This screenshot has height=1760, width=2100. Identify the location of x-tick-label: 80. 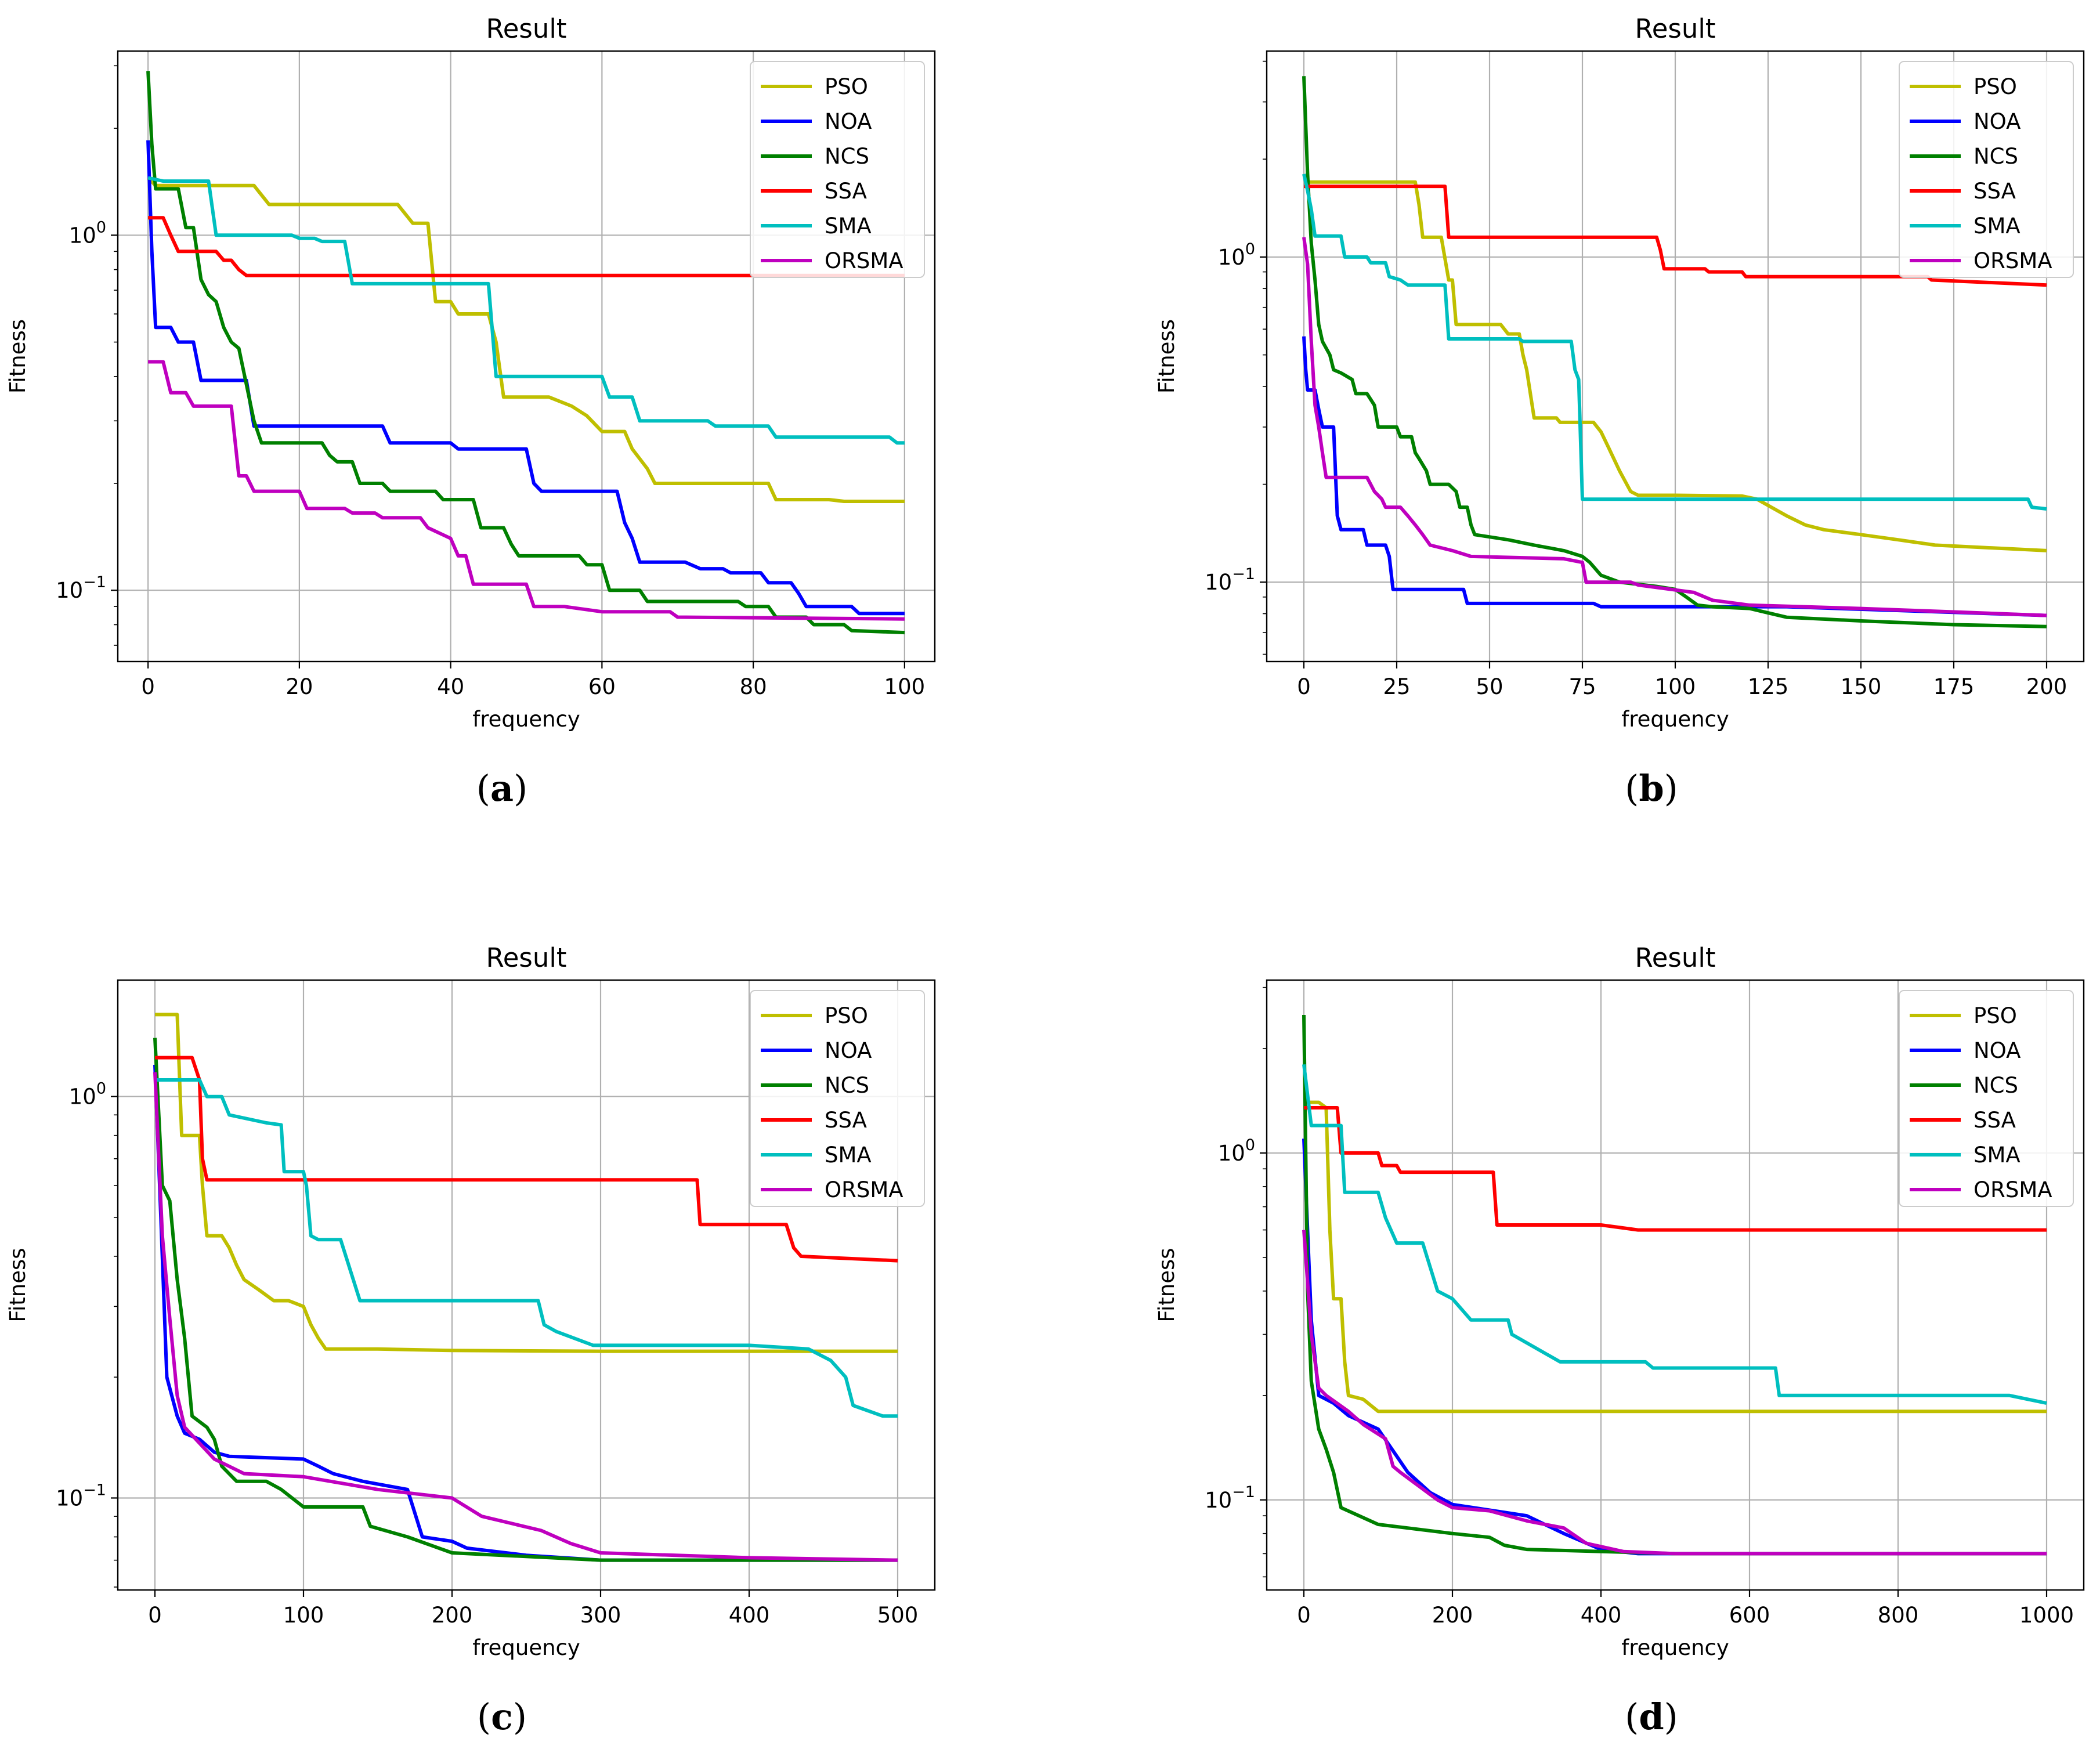
(753, 686).